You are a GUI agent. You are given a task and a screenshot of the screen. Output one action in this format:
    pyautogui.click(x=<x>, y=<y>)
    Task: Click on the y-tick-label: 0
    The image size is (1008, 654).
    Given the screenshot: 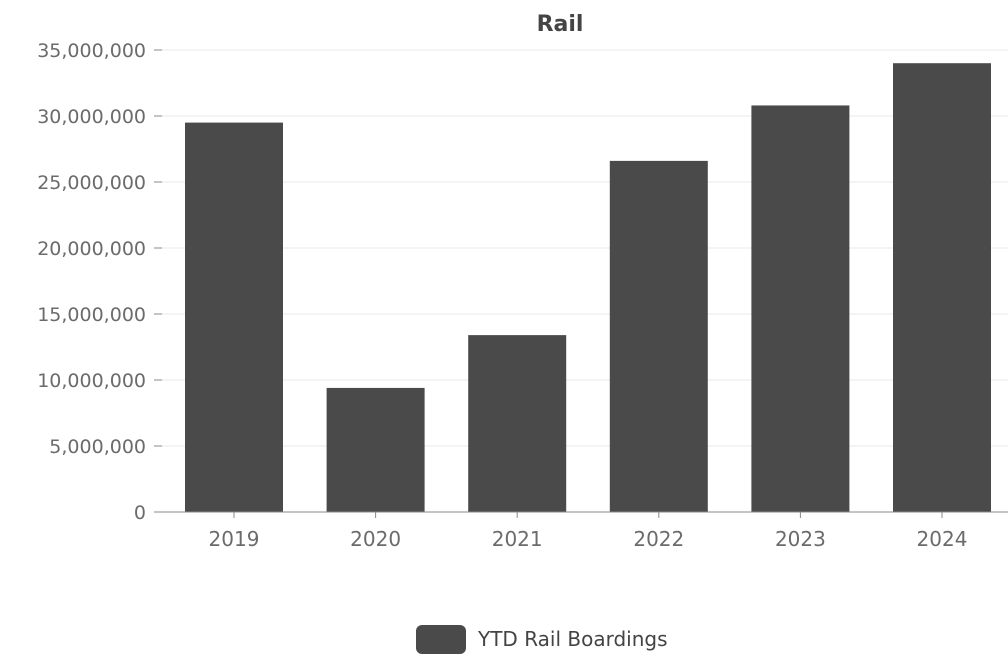 What is the action you would take?
    pyautogui.click(x=140, y=513)
    